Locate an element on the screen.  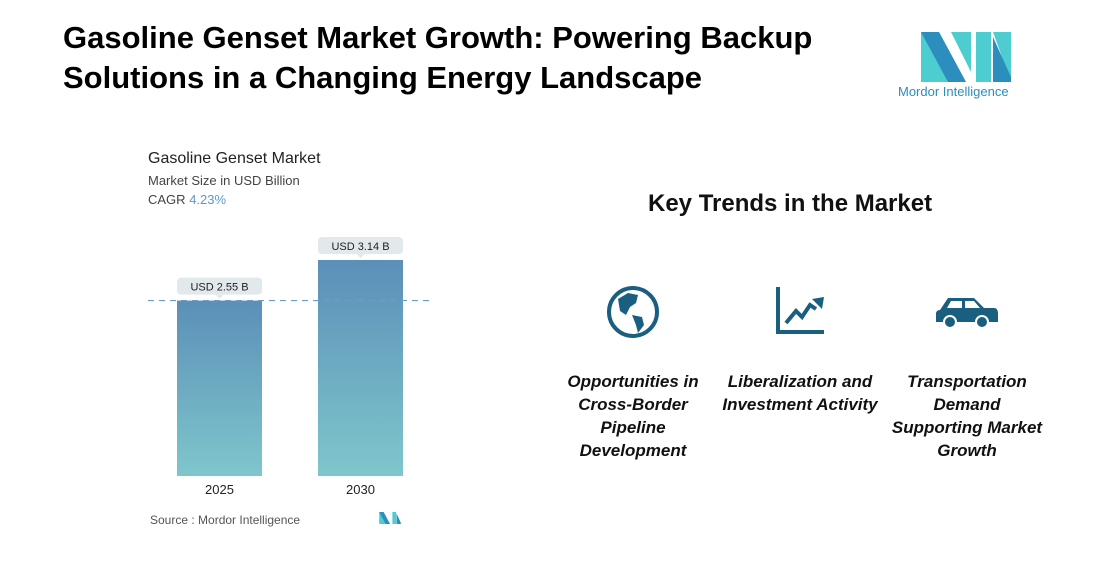
data-label: USD 2.55 B is located at coordinates (219, 288).